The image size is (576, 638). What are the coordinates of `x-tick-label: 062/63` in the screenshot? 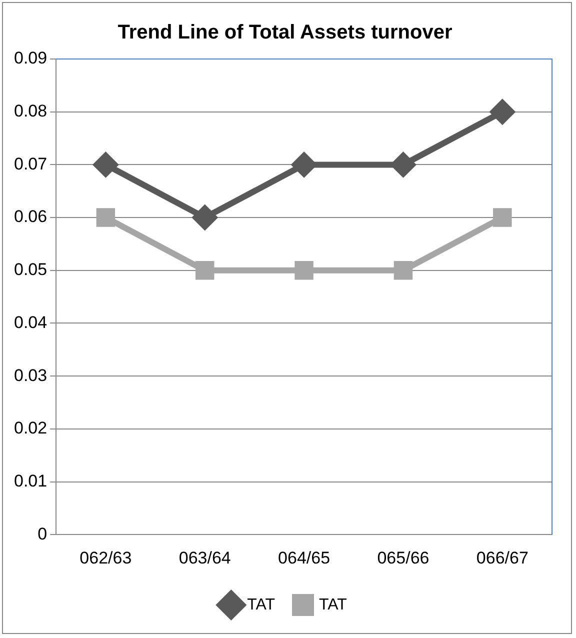 It's located at (106, 558).